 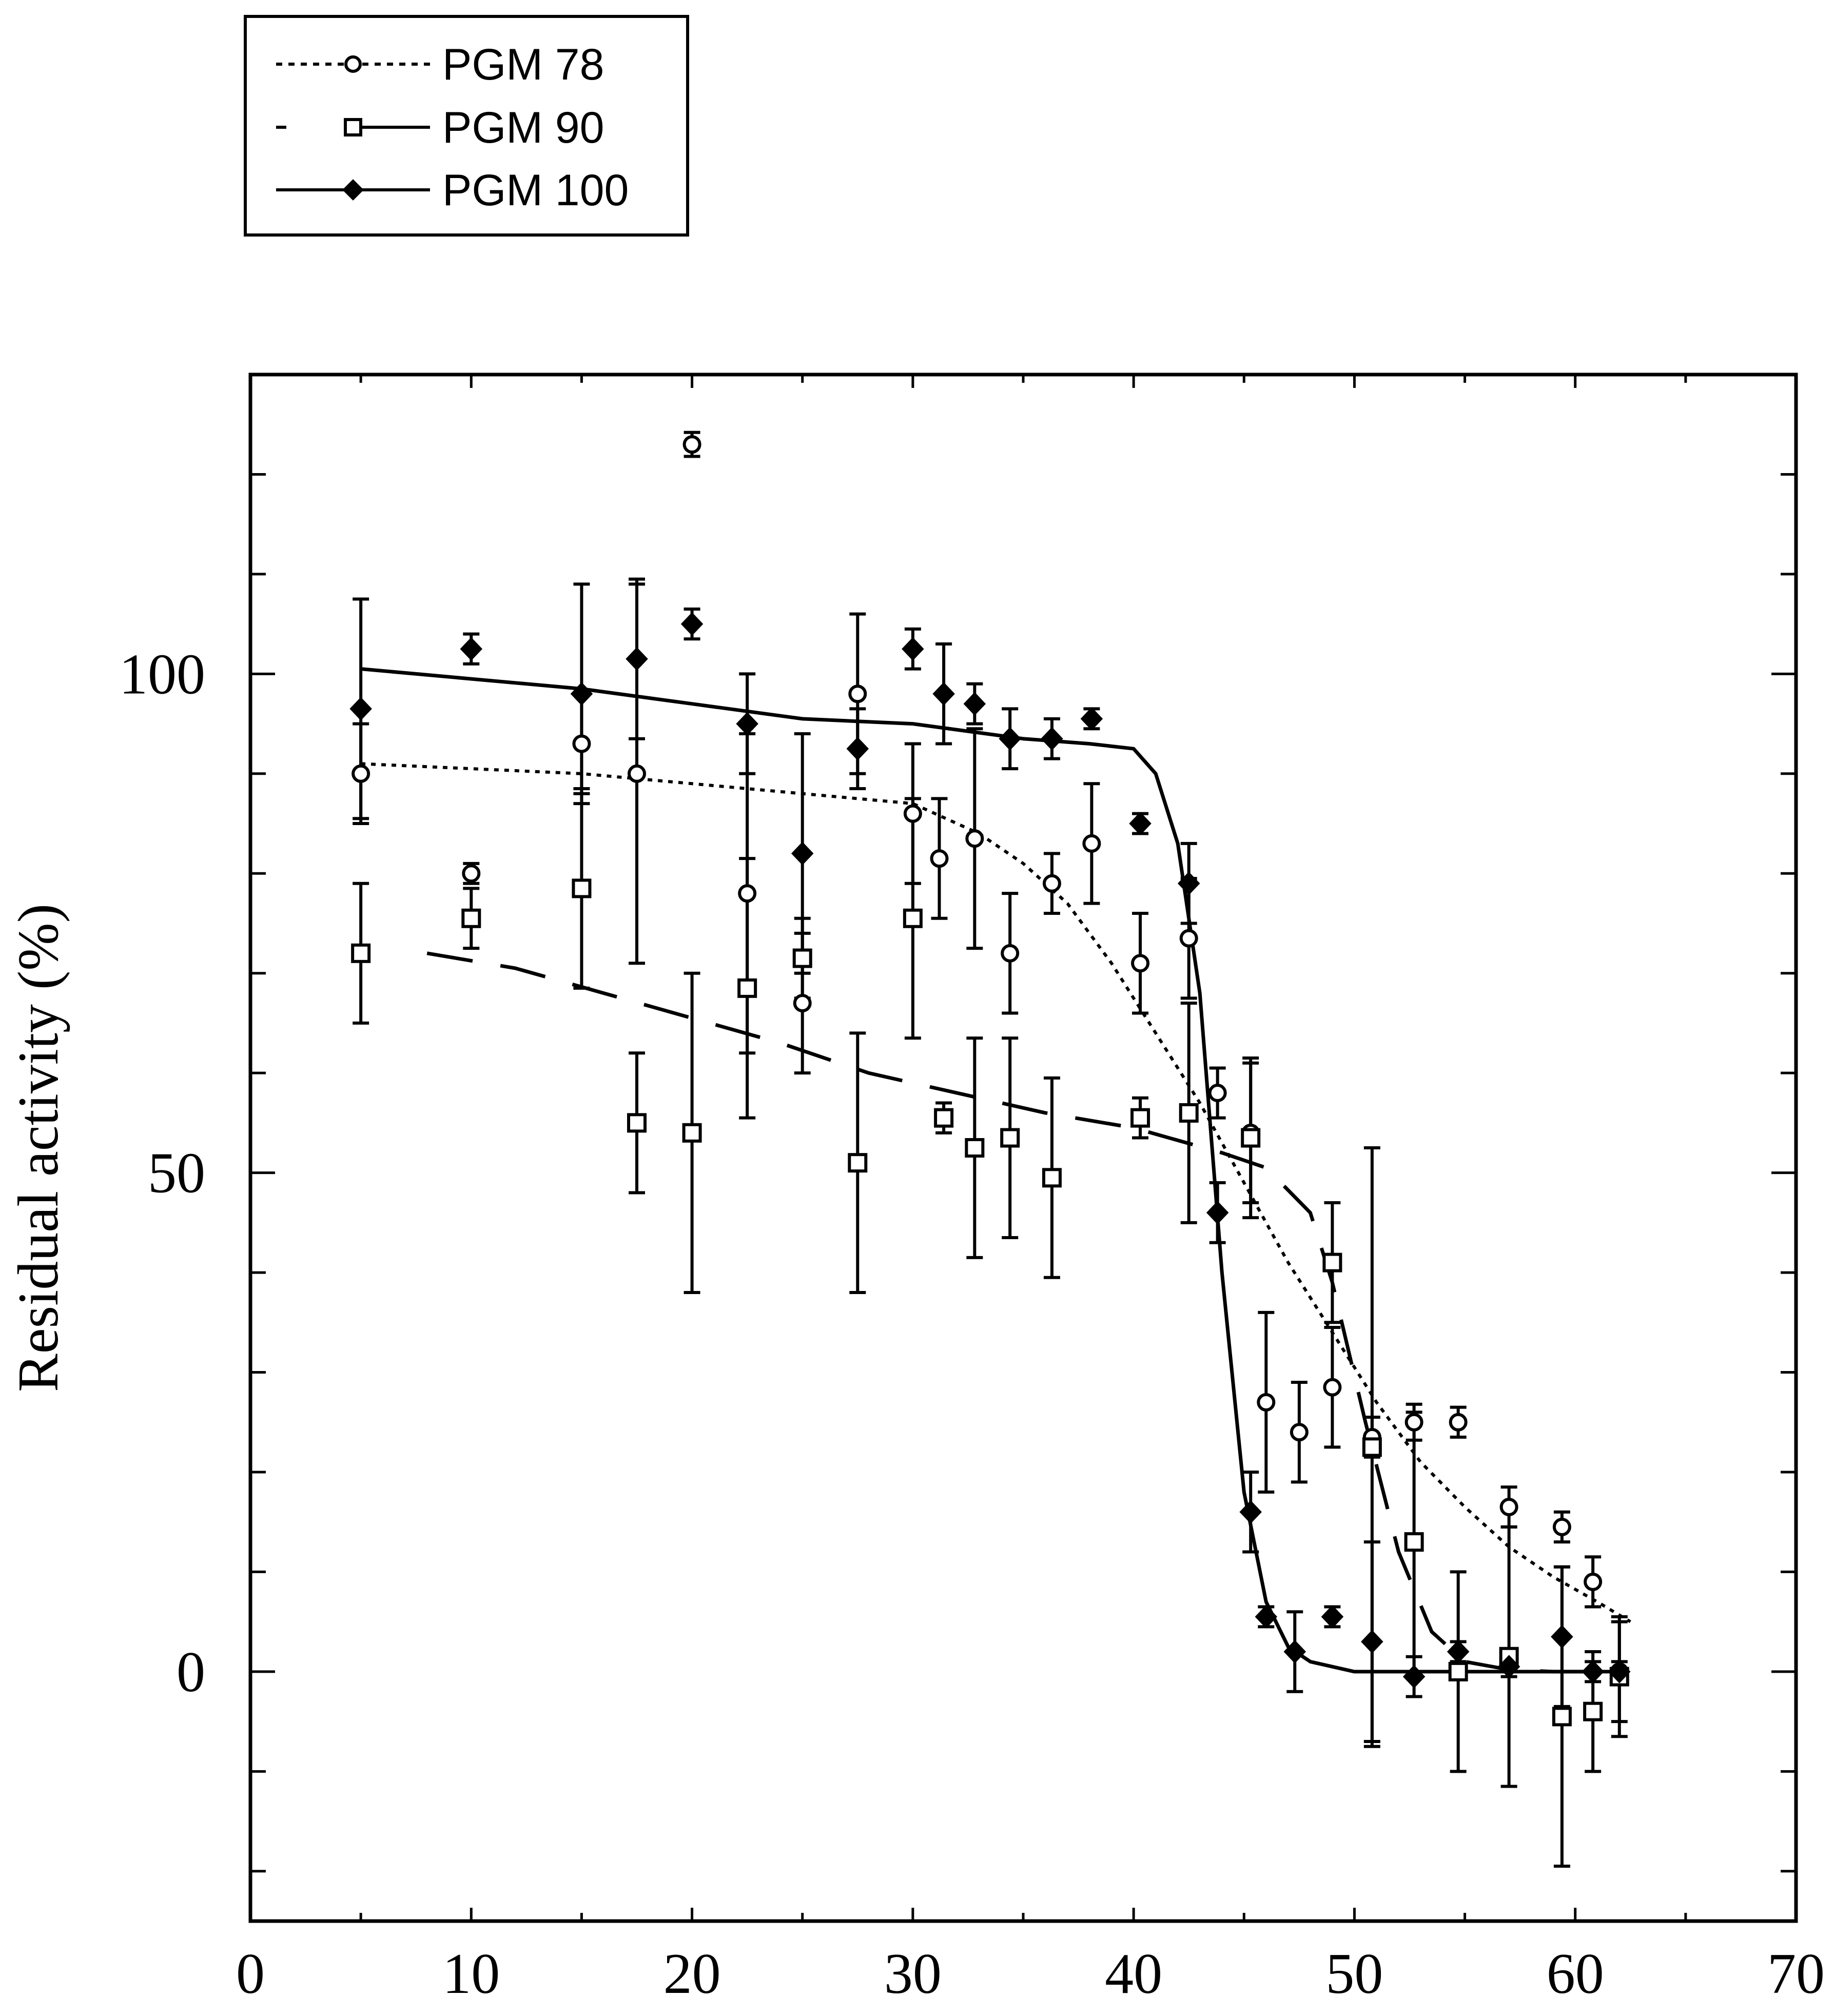 I want to click on legend-marker-pgm90, so click(x=353, y=127).